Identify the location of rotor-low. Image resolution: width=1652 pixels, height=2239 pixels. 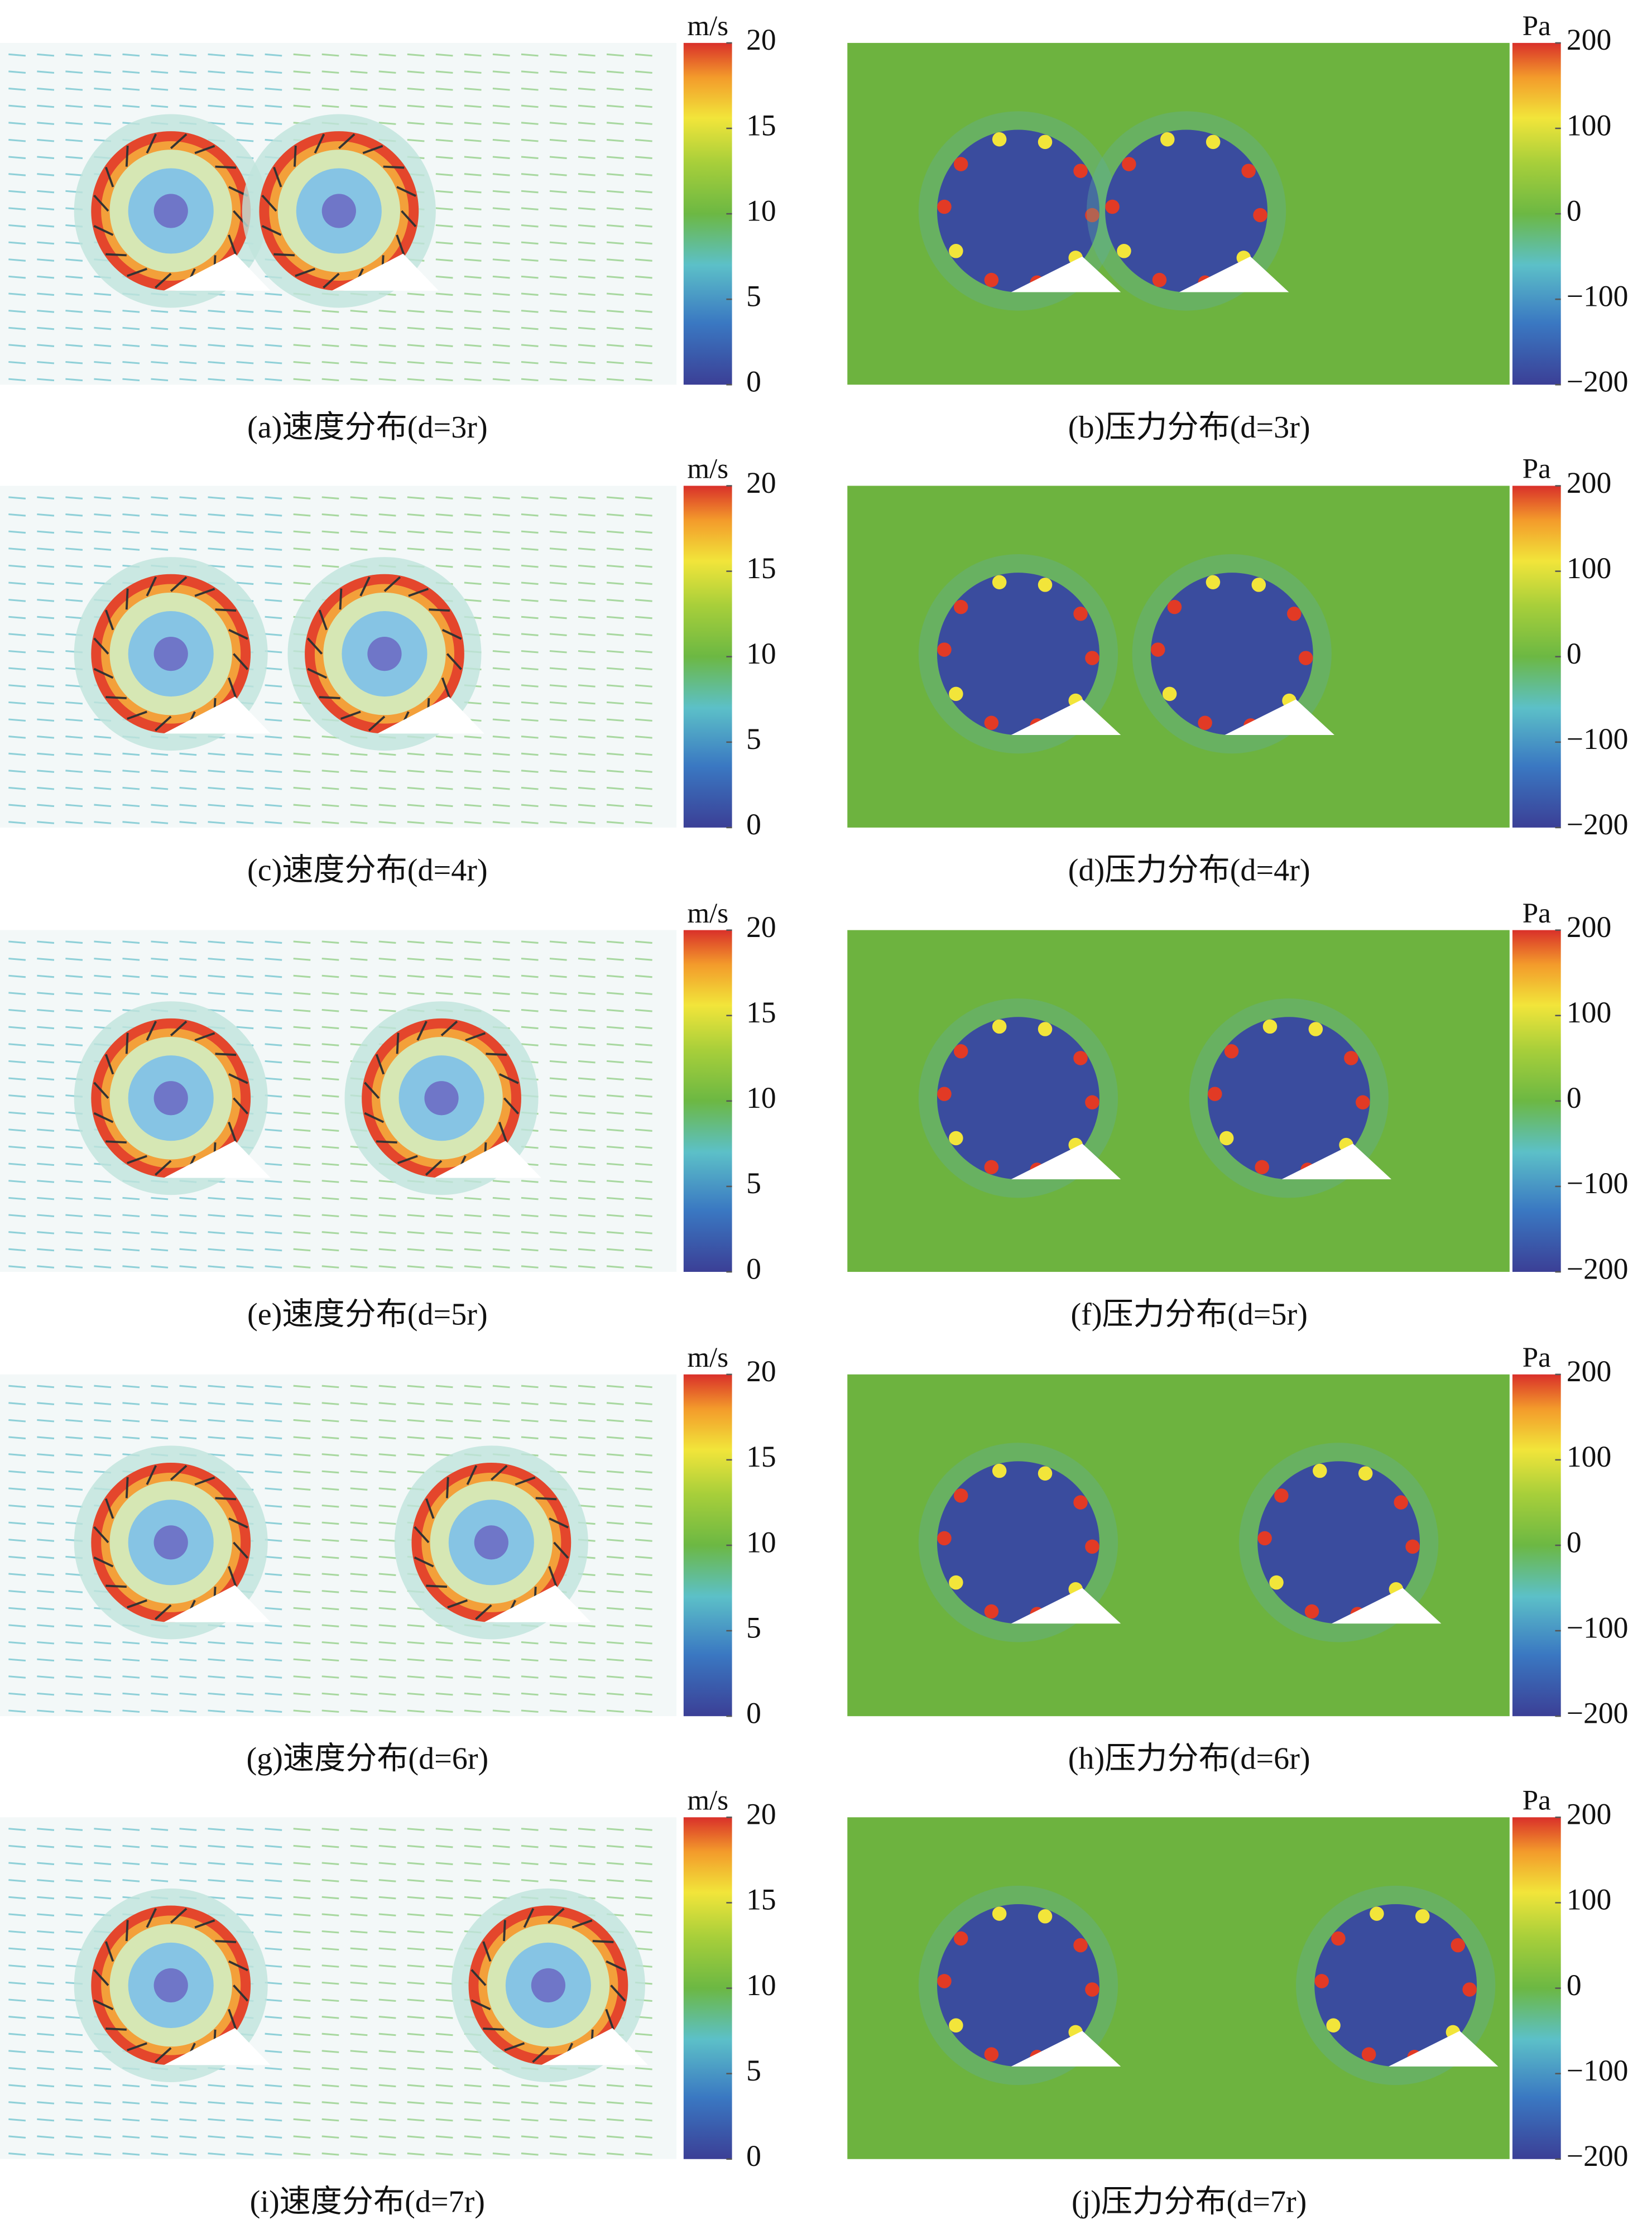
(1018, 1985).